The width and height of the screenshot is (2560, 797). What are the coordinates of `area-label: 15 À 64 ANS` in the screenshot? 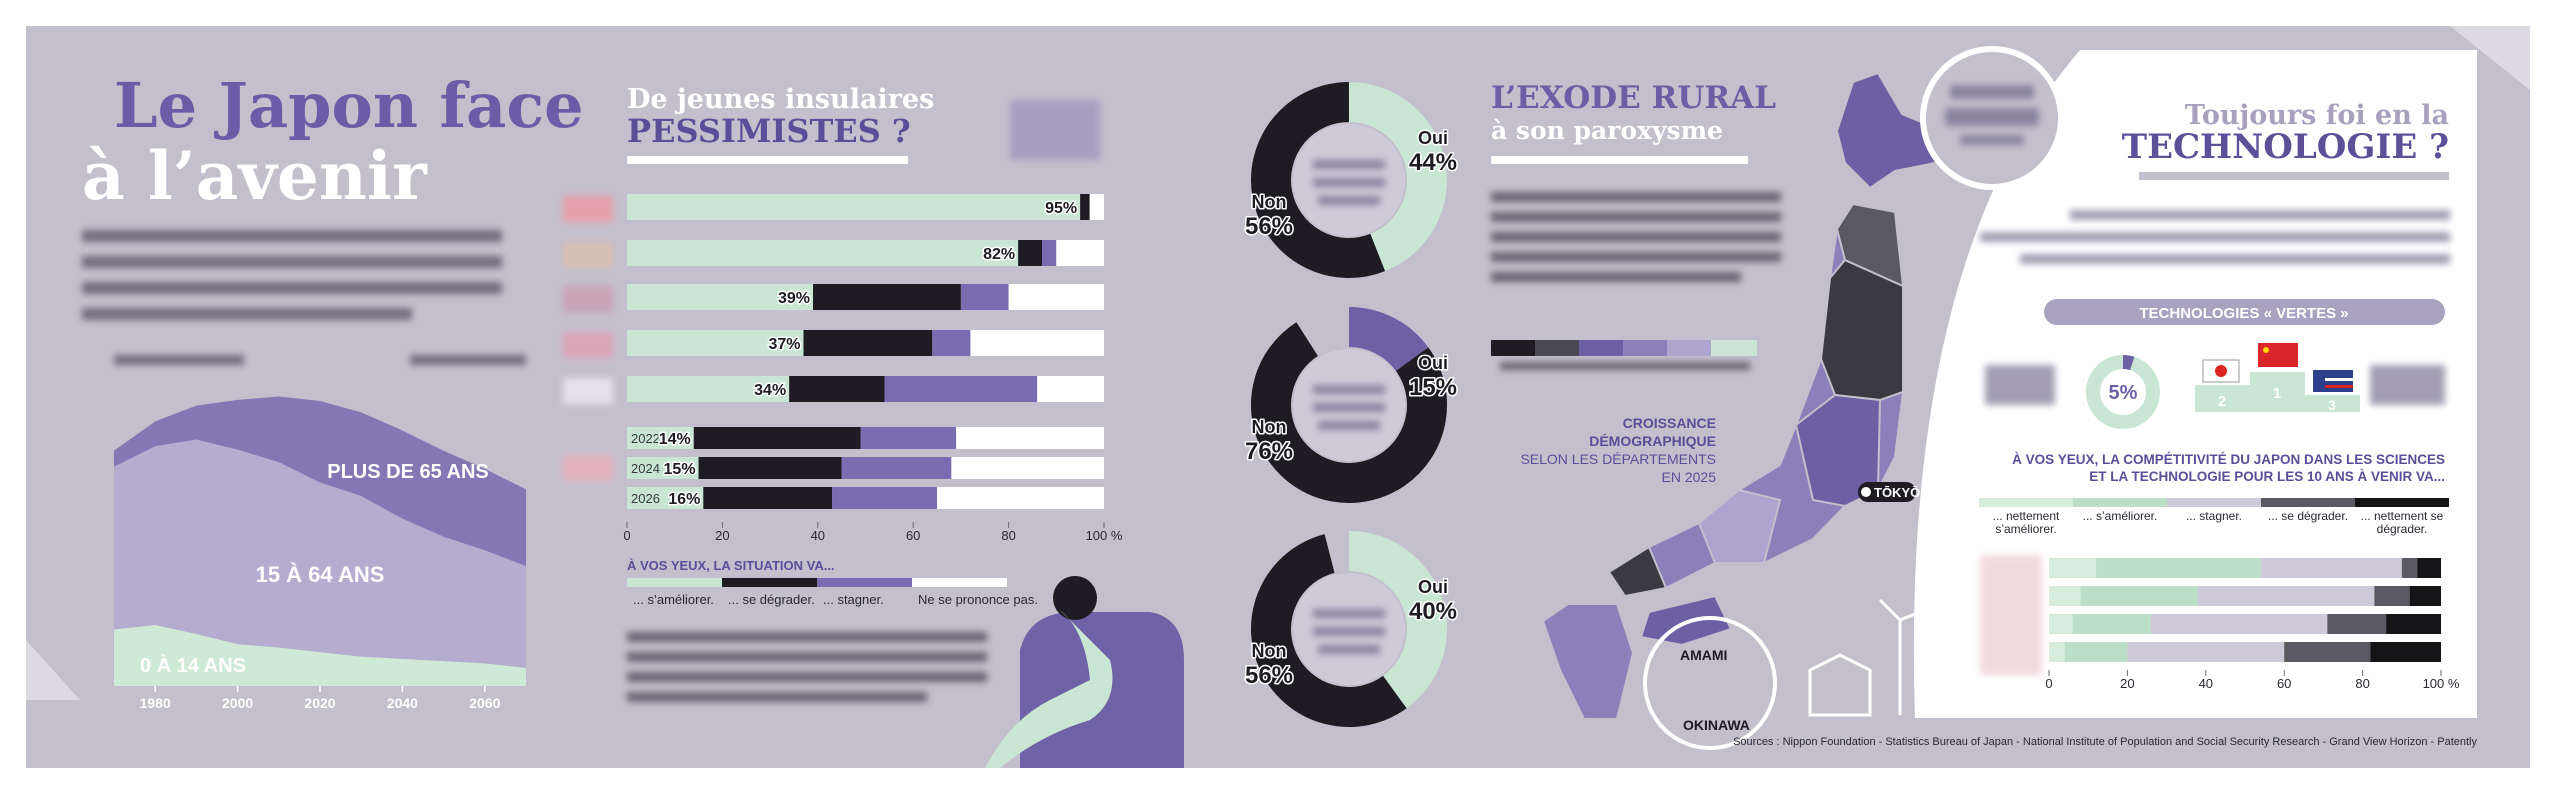 It's located at (320, 574).